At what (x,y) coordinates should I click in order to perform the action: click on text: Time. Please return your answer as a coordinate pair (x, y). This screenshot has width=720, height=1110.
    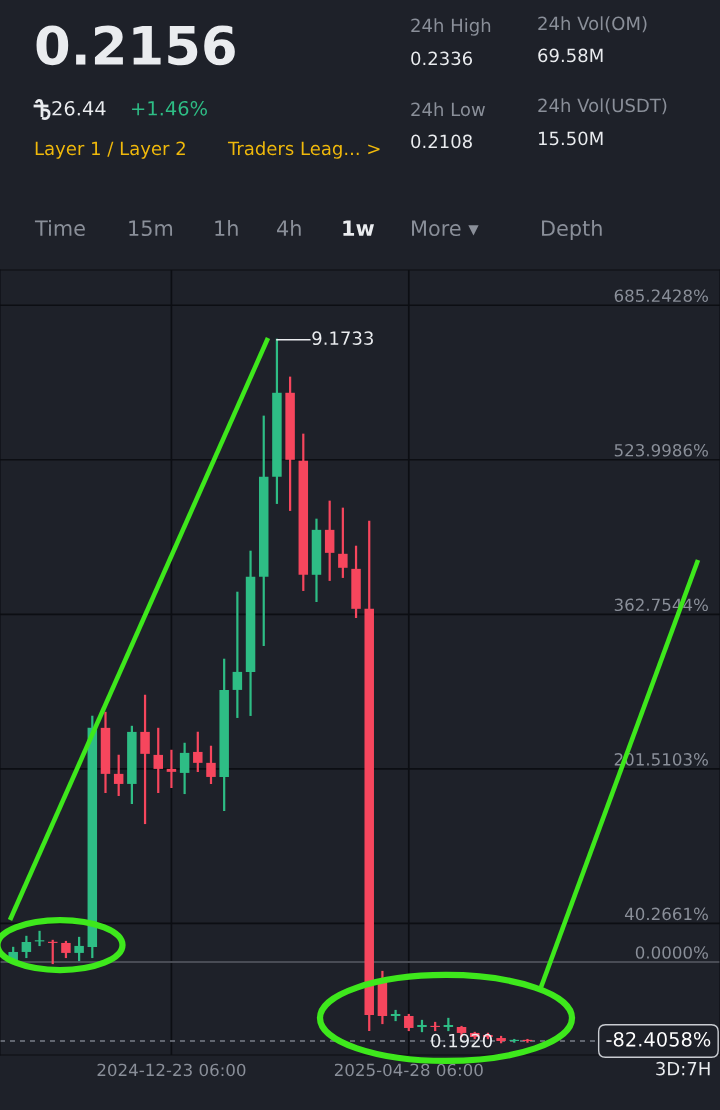
    Looking at the image, I should click on (59, 228).